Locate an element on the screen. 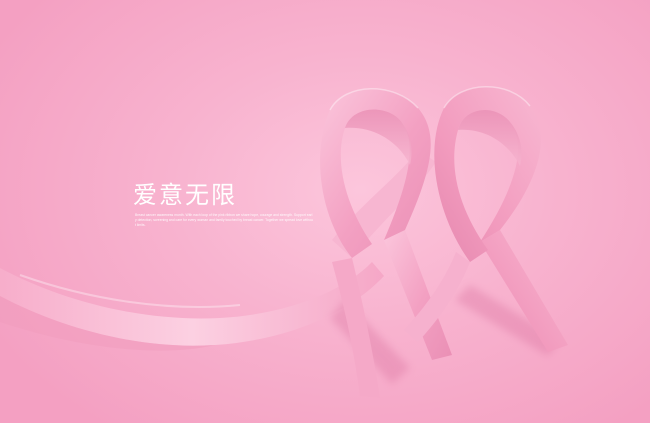 The width and height of the screenshot is (650, 423). poster-title: 爱意无限 is located at coordinates (185, 195).